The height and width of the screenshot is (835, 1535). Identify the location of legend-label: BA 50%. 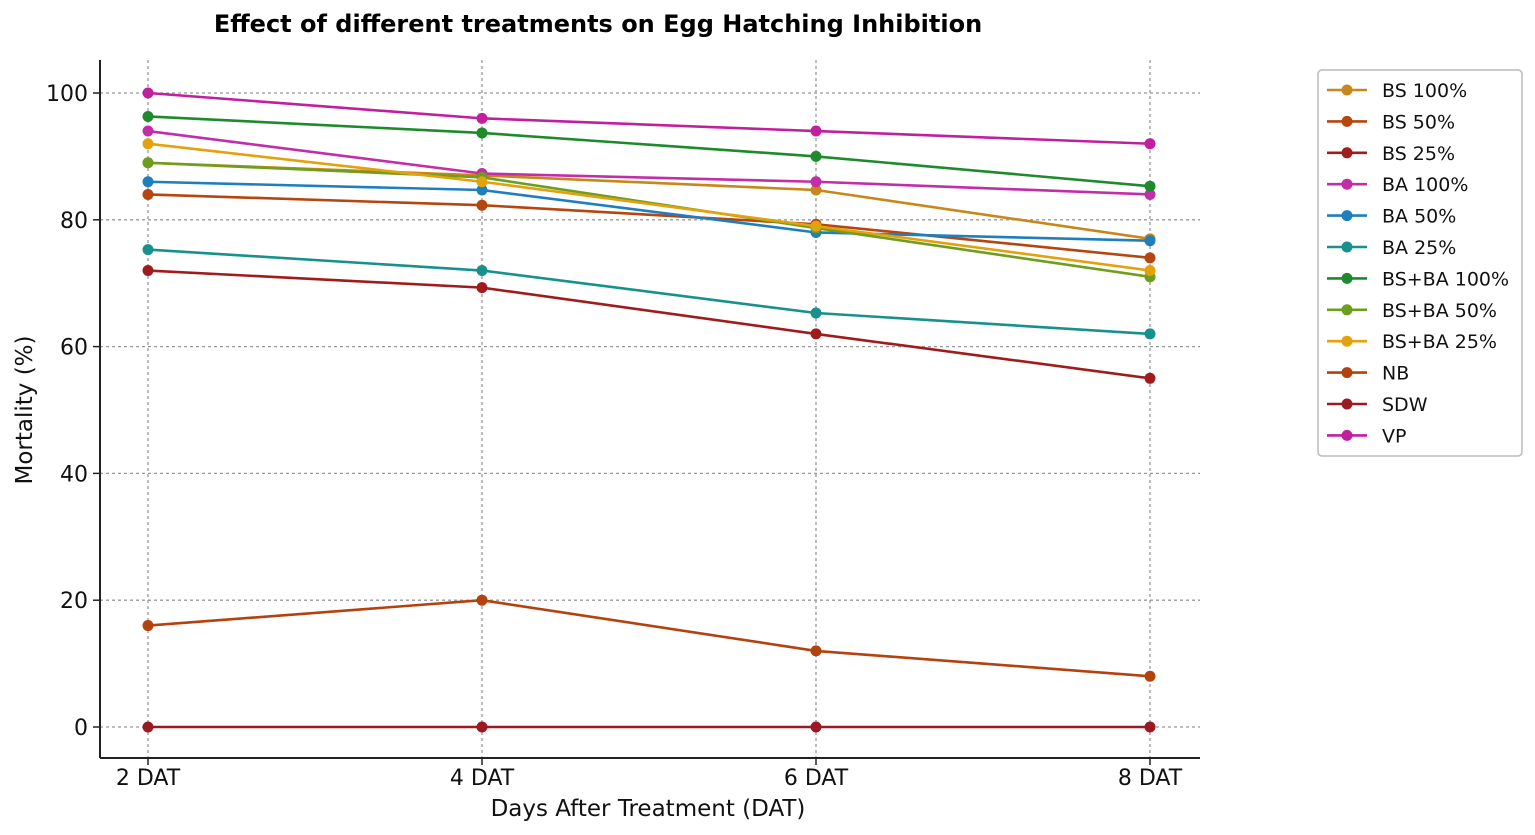
(1419, 217).